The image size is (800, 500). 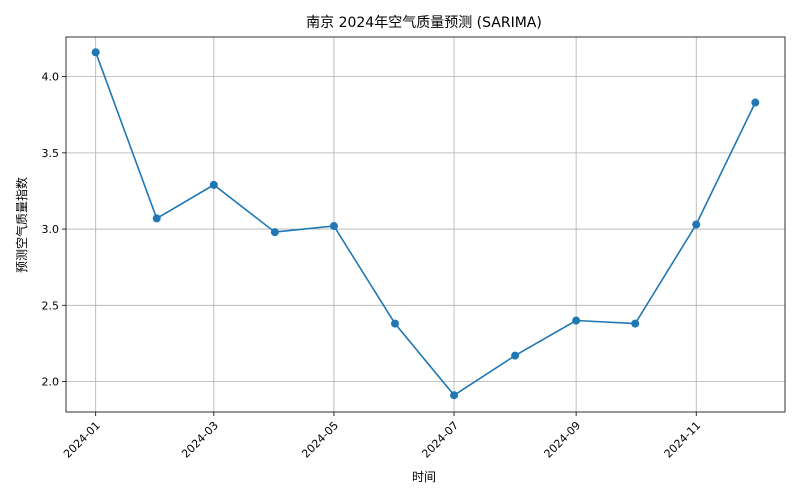 What do you see at coordinates (51, 77) in the screenshot?
I see `y-tick-label: 4.0` at bounding box center [51, 77].